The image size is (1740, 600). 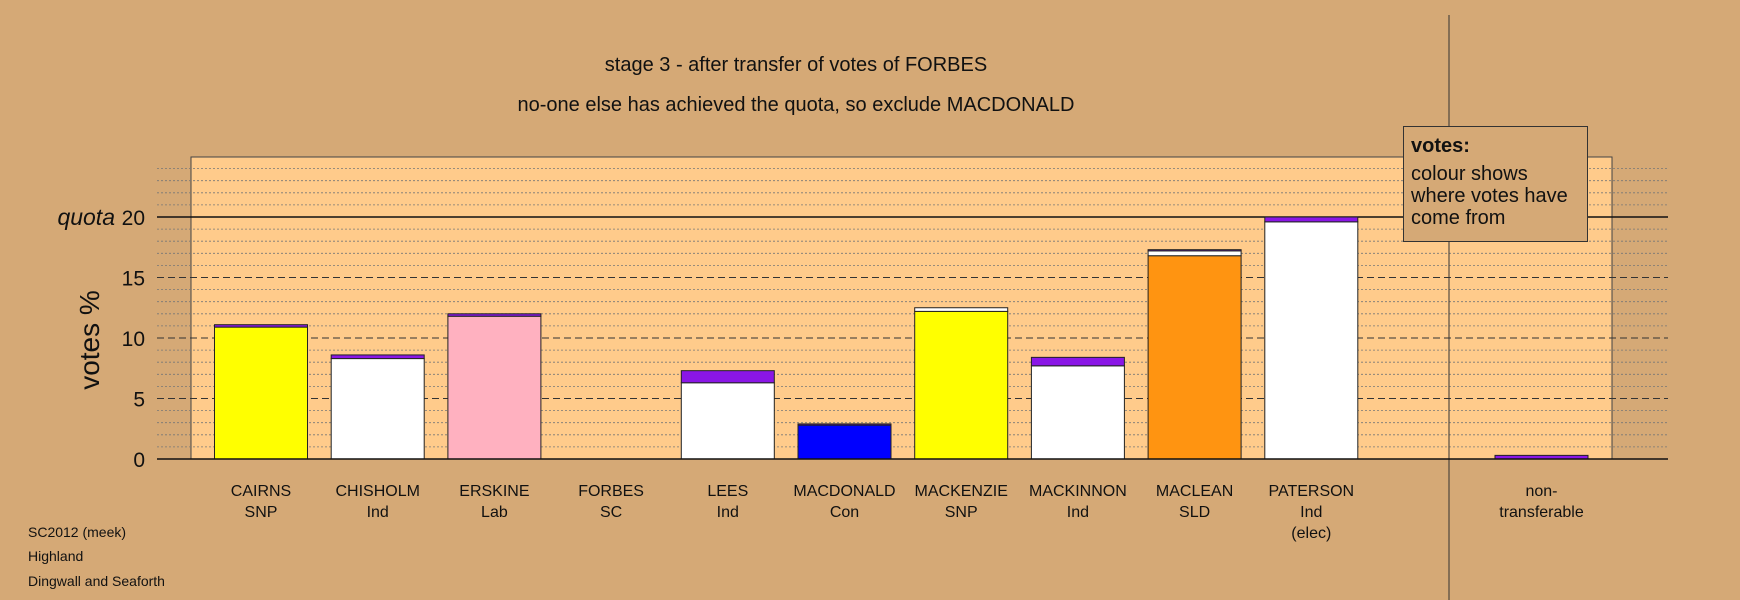 What do you see at coordinates (377, 491) in the screenshot?
I see `category-label: CHISHOLM` at bounding box center [377, 491].